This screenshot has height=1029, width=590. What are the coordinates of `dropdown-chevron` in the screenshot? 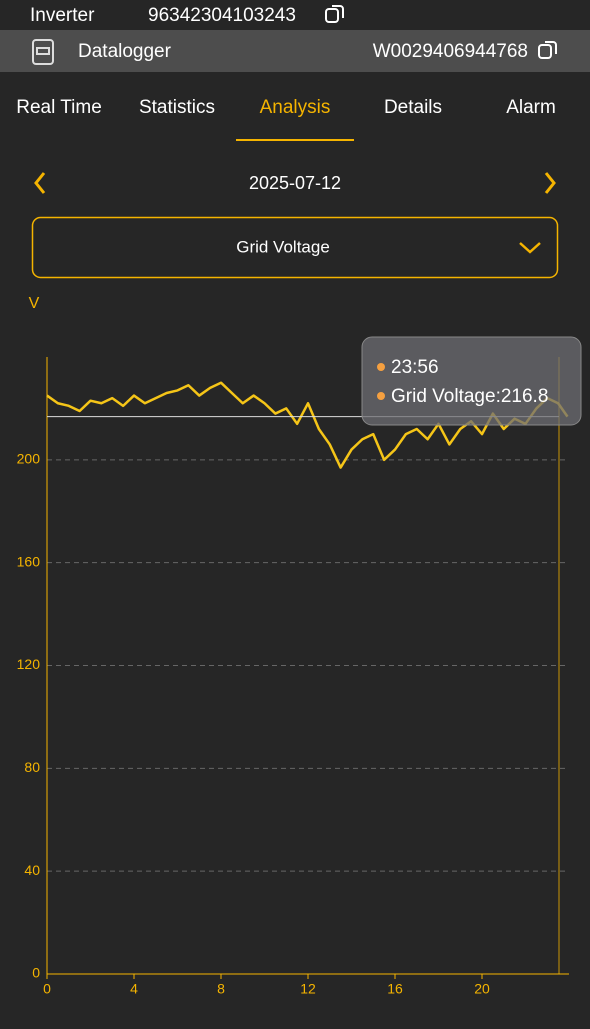 It's located at (530, 248).